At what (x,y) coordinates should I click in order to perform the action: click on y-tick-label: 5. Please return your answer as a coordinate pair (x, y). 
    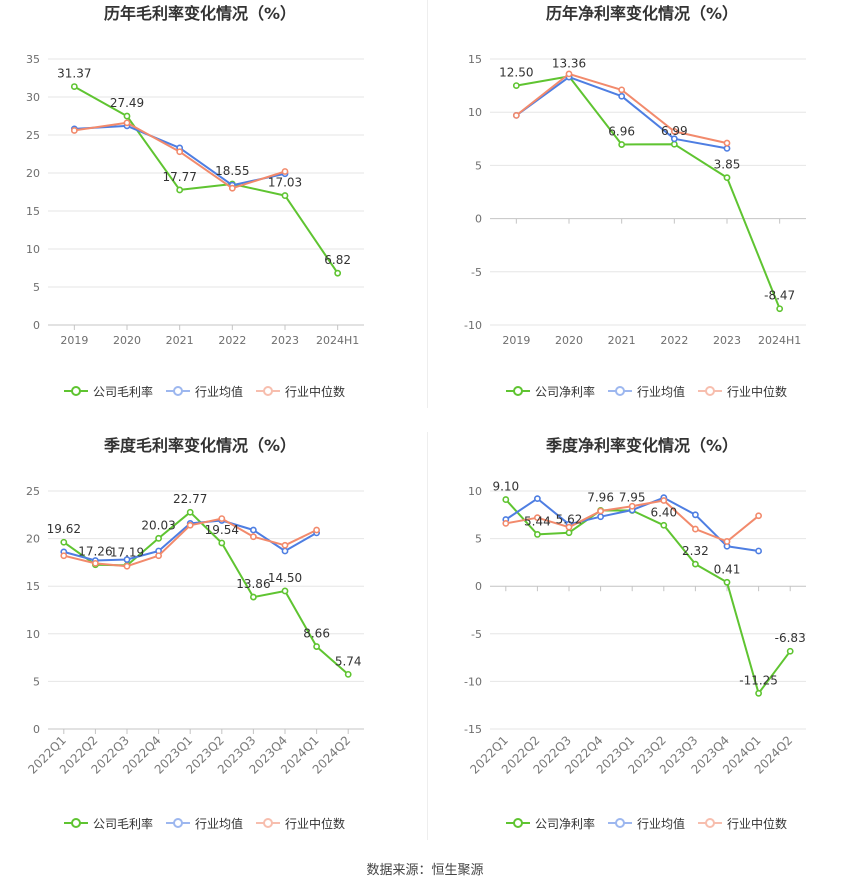
    Looking at the image, I should click on (478, 539).